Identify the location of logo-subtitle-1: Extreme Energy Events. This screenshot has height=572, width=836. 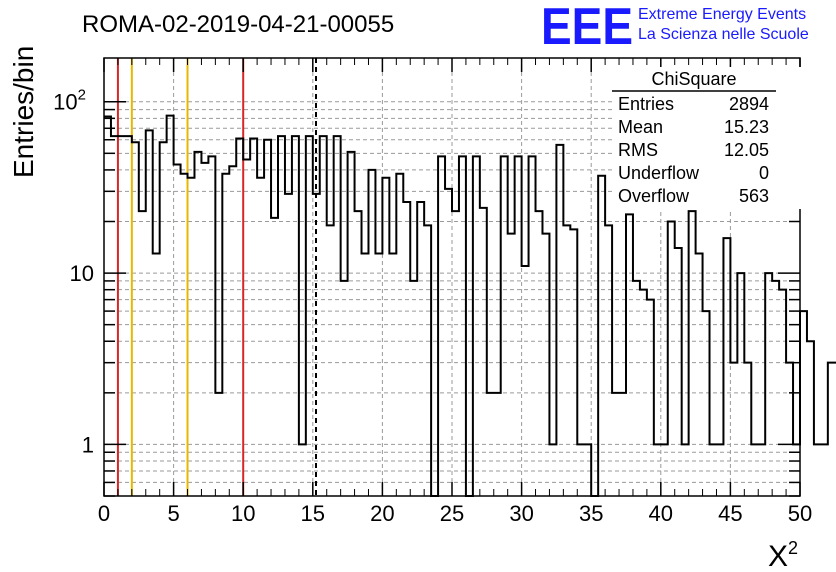
(722, 14).